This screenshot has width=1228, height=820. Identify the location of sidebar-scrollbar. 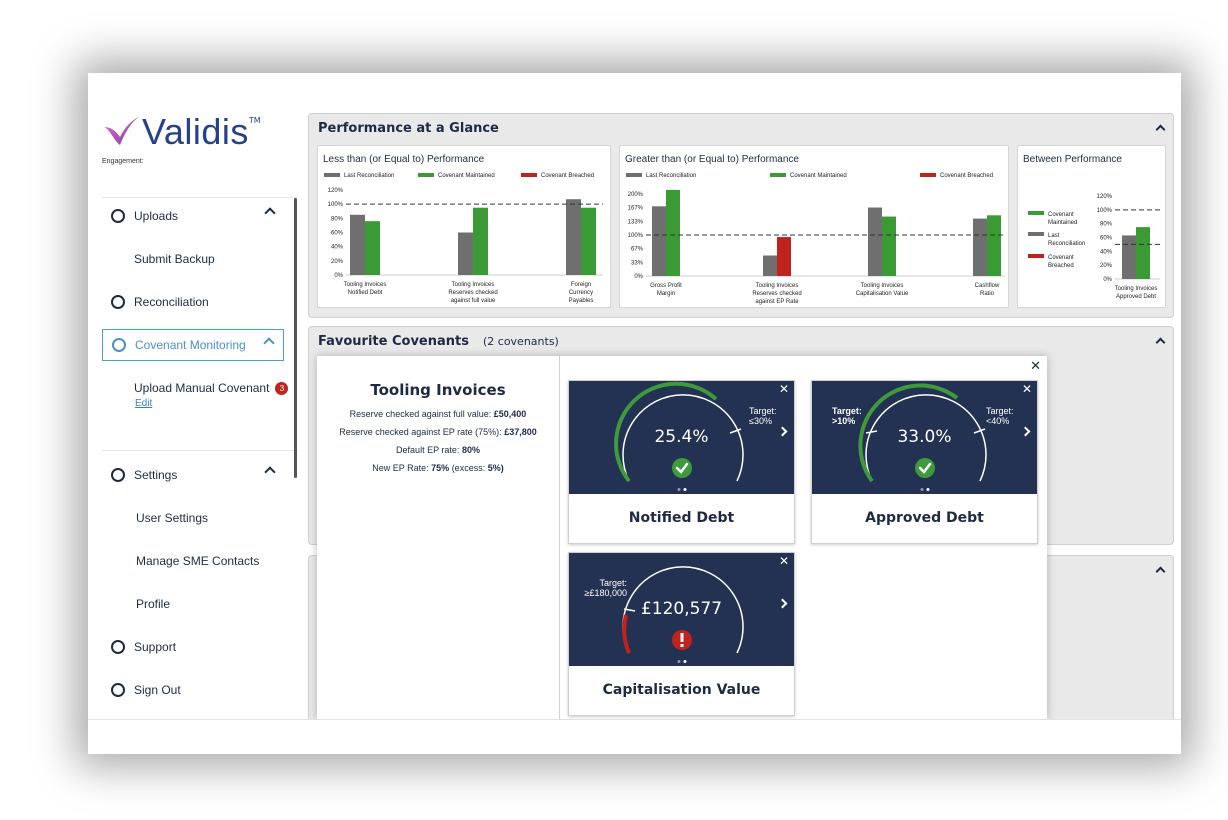
(295, 338).